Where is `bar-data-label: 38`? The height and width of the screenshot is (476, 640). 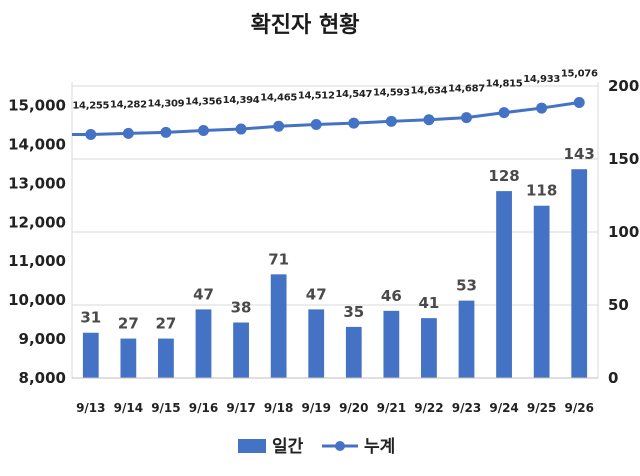
bar-data-label: 38 is located at coordinates (241, 308).